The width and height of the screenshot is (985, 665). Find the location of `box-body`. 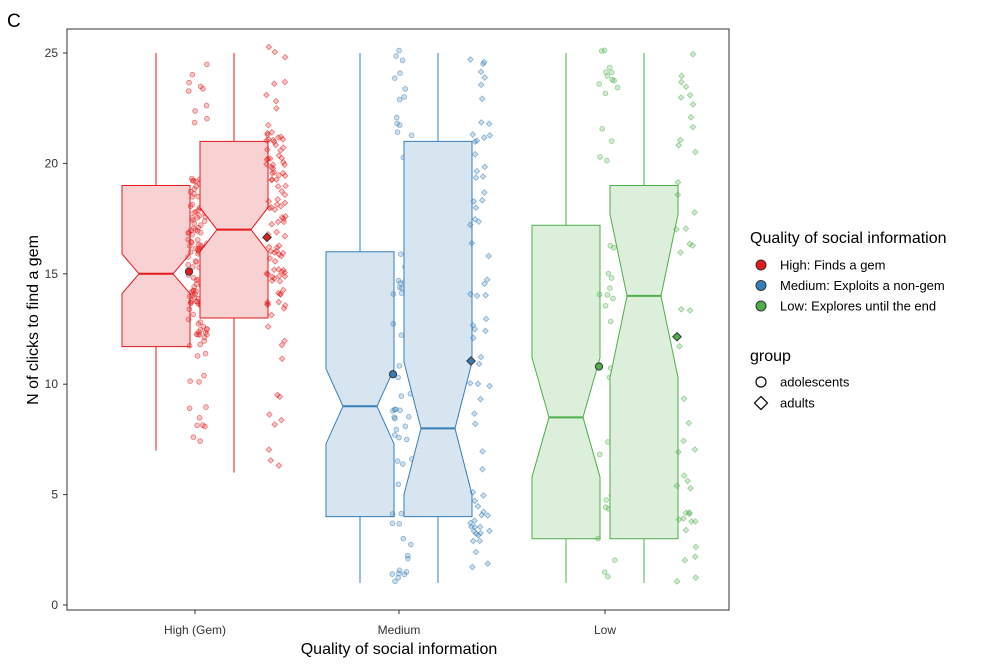

box-body is located at coordinates (438, 329).